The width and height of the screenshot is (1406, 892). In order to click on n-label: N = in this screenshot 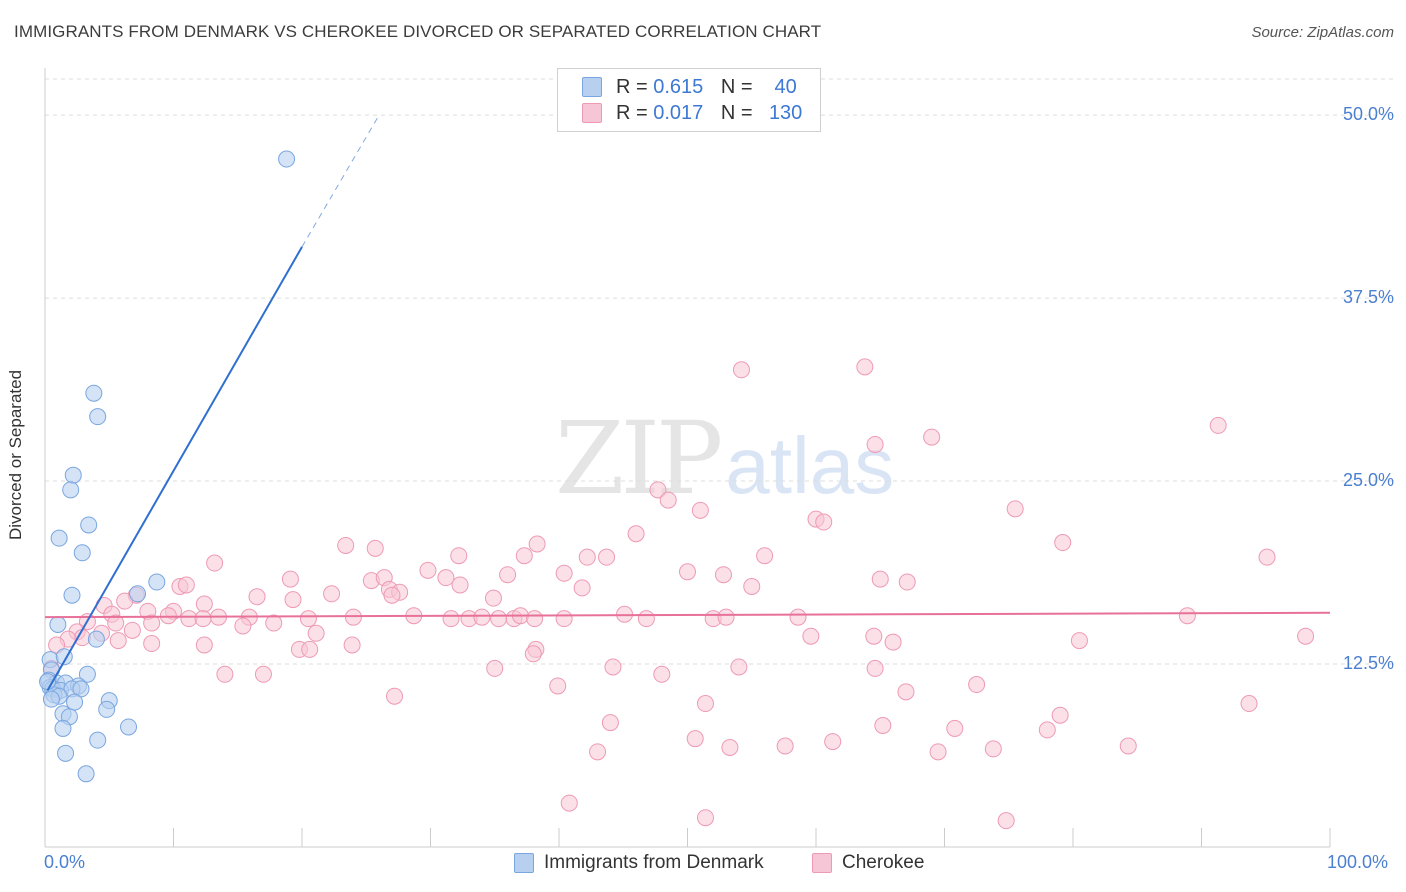, I will do `click(736, 112)`.